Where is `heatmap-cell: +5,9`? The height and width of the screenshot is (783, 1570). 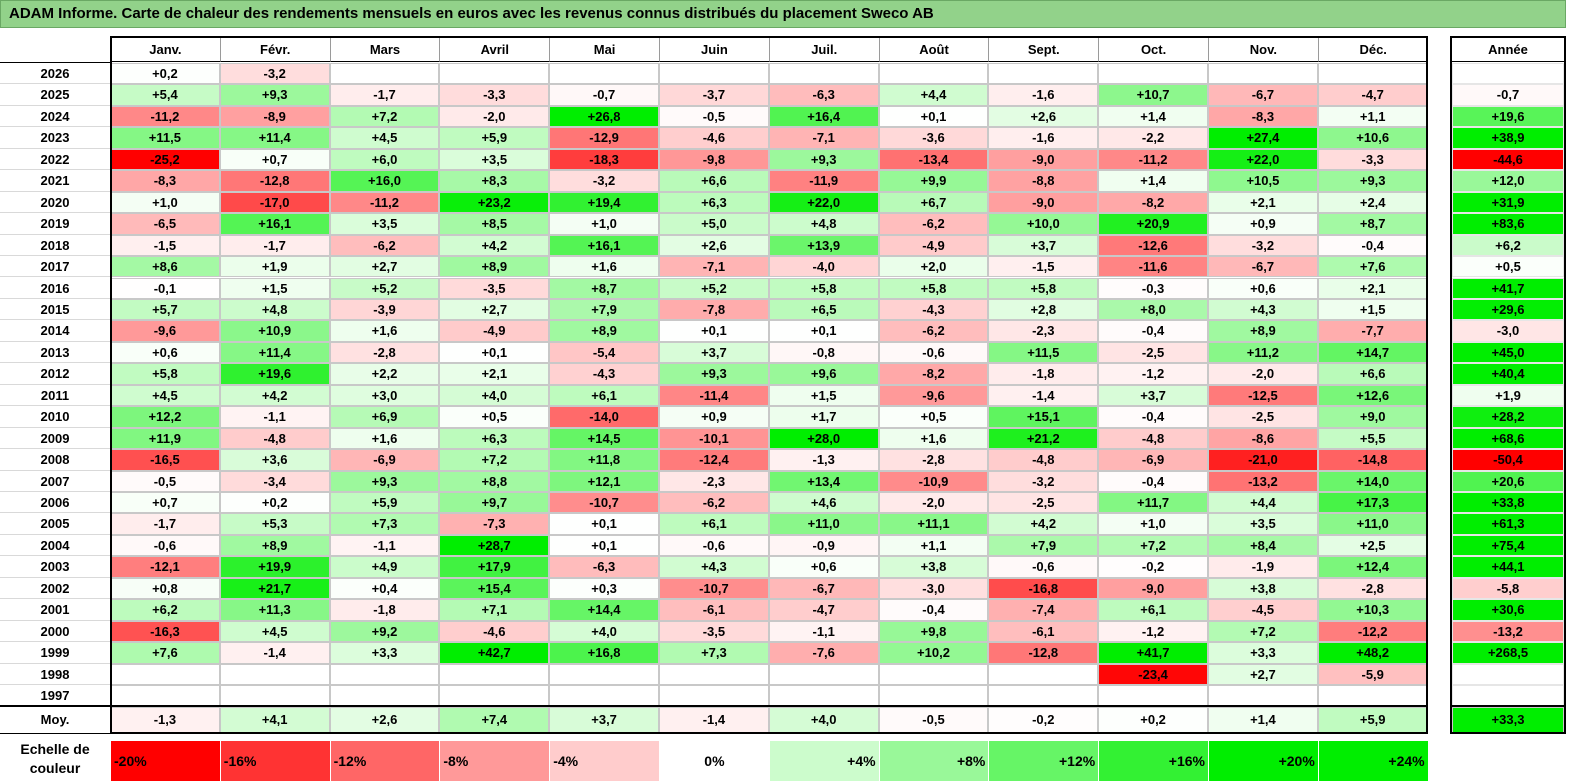
heatmap-cell: +5,9 is located at coordinates (494, 138).